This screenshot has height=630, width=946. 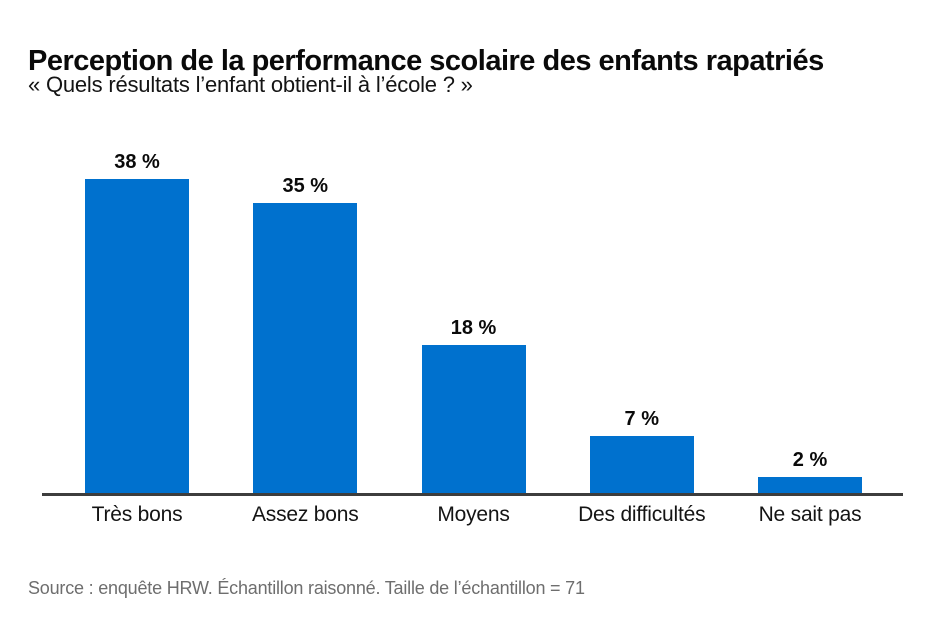 I want to click on category-label-1: Assez bons, so click(x=305, y=514).